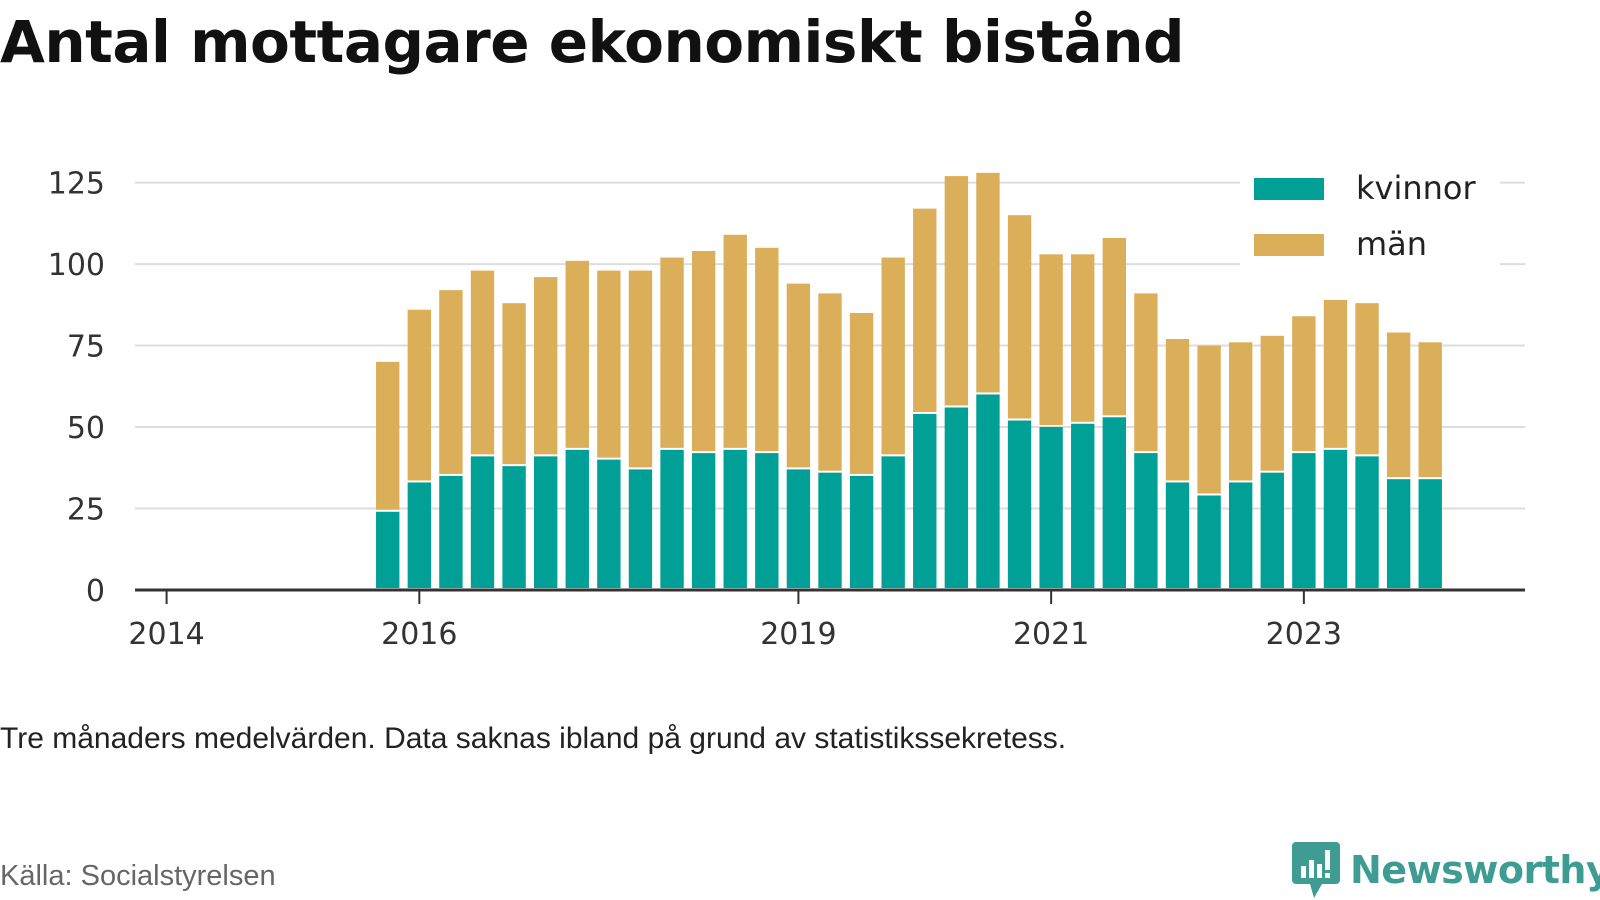 The height and width of the screenshot is (900, 1600). I want to click on y-tick-label: 50, so click(86, 428).